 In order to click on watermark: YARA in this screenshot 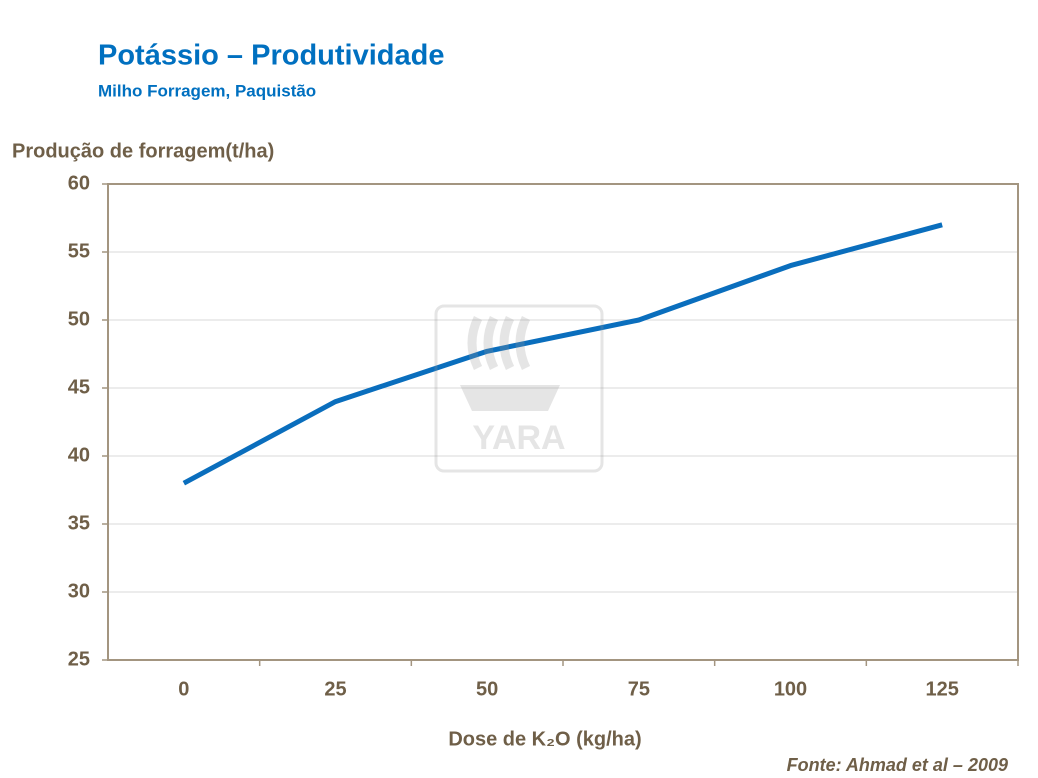, I will do `click(519, 388)`.